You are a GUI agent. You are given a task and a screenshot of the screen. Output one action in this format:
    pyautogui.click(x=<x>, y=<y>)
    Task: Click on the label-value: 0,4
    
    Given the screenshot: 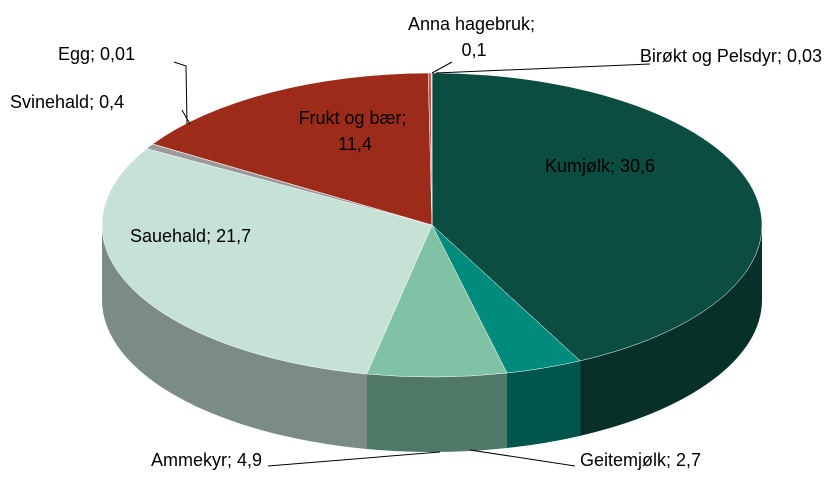 What is the action you would take?
    pyautogui.click(x=111, y=102)
    